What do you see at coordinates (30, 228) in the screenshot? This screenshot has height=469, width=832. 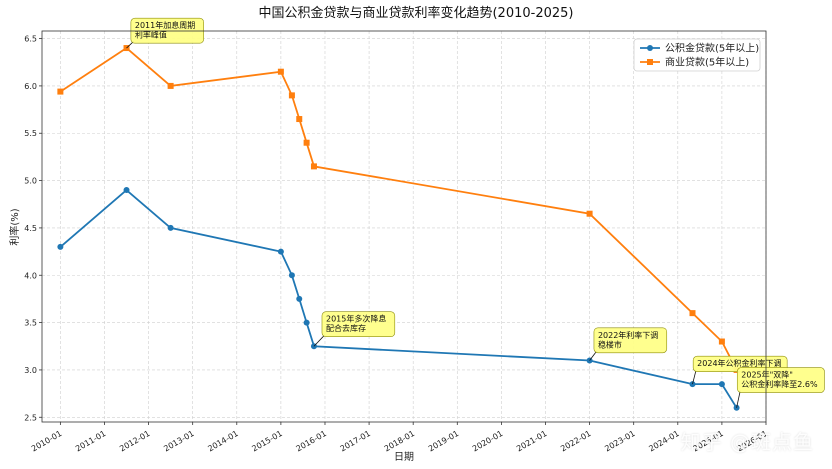 I see `y-tick-label: 4.5` at bounding box center [30, 228].